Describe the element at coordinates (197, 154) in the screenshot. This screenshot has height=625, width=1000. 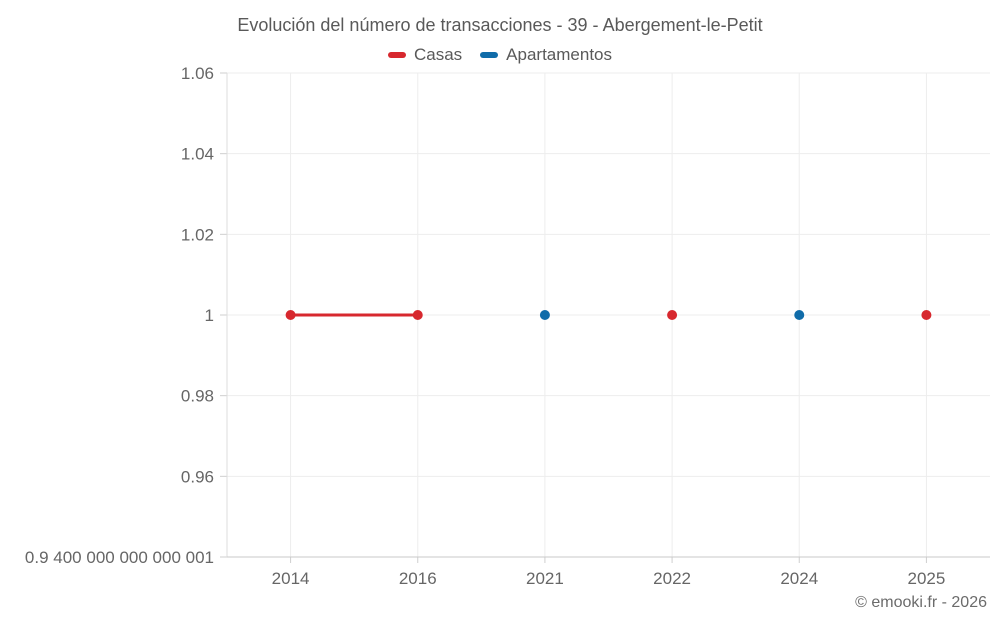
I see `y-tick-label: 1.04` at that location.